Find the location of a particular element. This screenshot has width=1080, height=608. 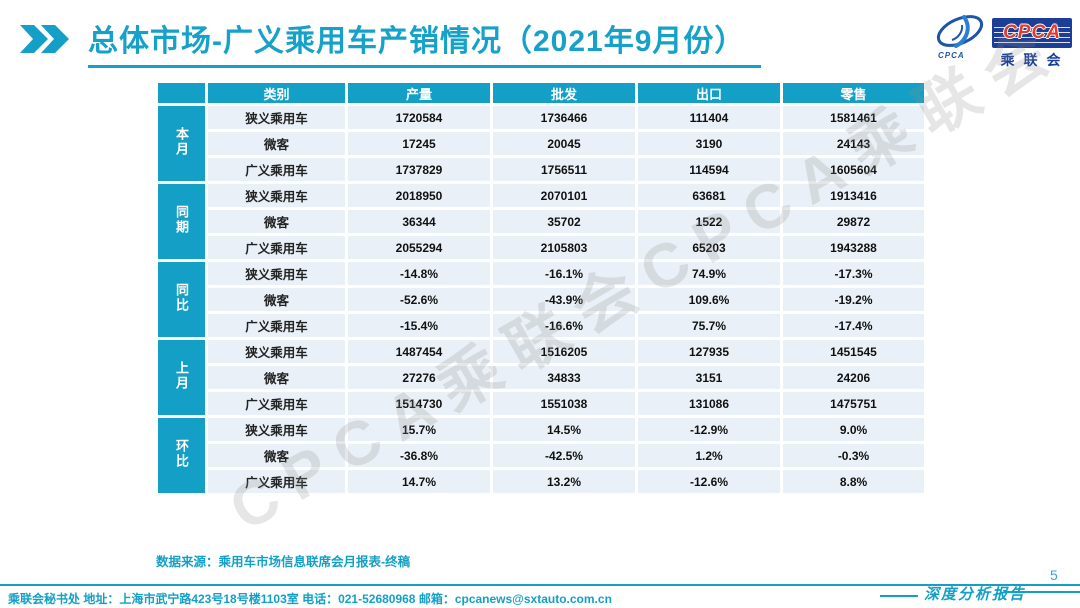

value-cell: 131086 is located at coordinates (709, 403).